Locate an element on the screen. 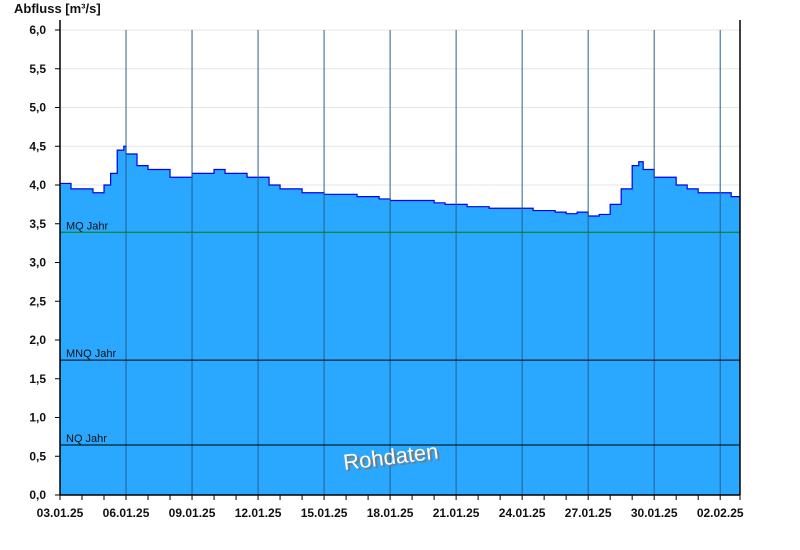 This screenshot has width=800, height=550. x-tick-label: 21.01.25 is located at coordinates (456, 513).